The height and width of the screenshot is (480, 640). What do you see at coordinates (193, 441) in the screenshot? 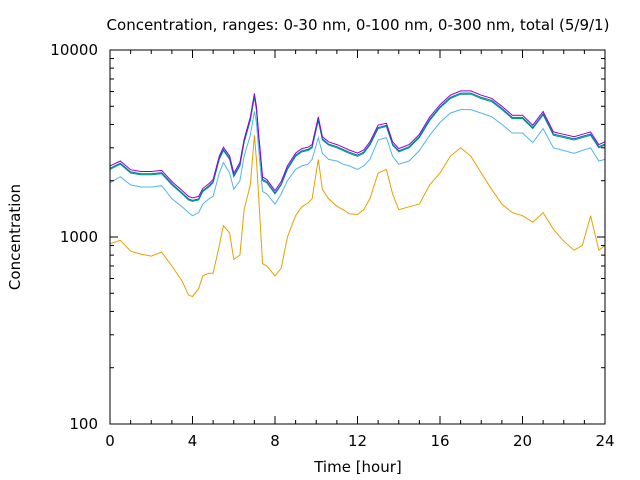
I see `x-tick-label: 4` at bounding box center [193, 441].